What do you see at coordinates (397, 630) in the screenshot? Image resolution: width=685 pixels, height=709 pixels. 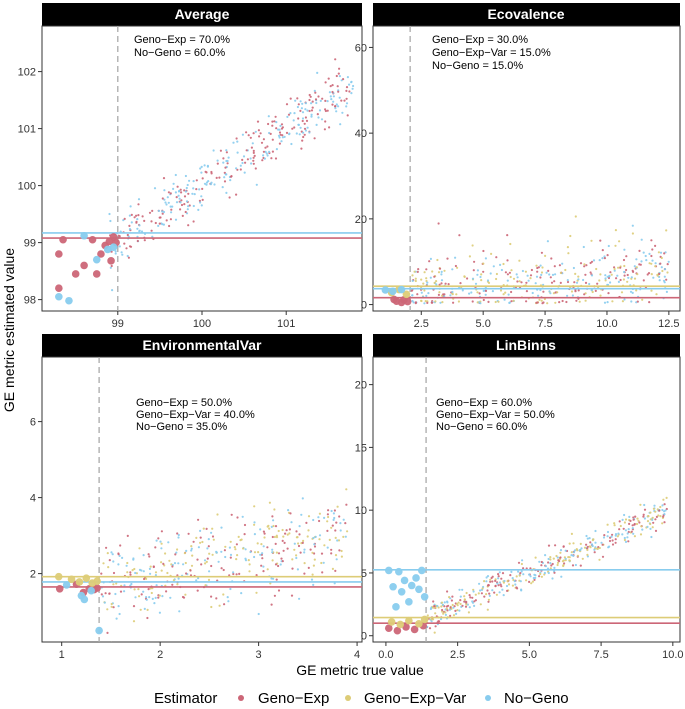 I see `linbinns-large-point-geno-exp` at bounding box center [397, 630].